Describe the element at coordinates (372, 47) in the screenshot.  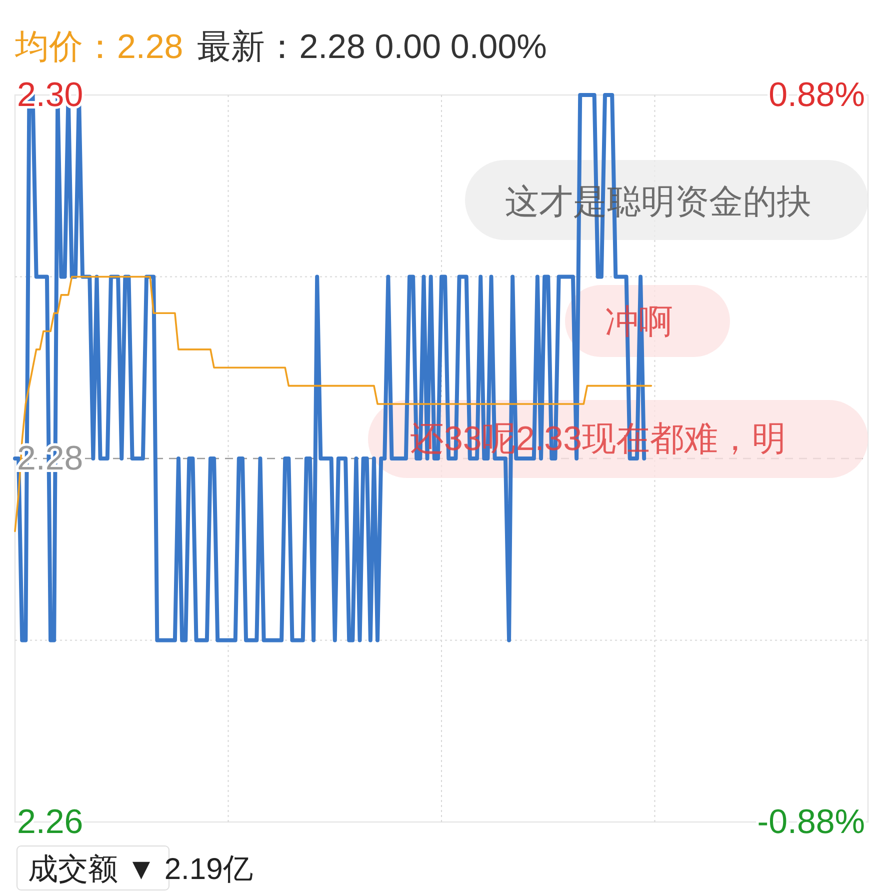
I see `chart-subtitle: 最新：2.28 0.00 0.00%` at that location.